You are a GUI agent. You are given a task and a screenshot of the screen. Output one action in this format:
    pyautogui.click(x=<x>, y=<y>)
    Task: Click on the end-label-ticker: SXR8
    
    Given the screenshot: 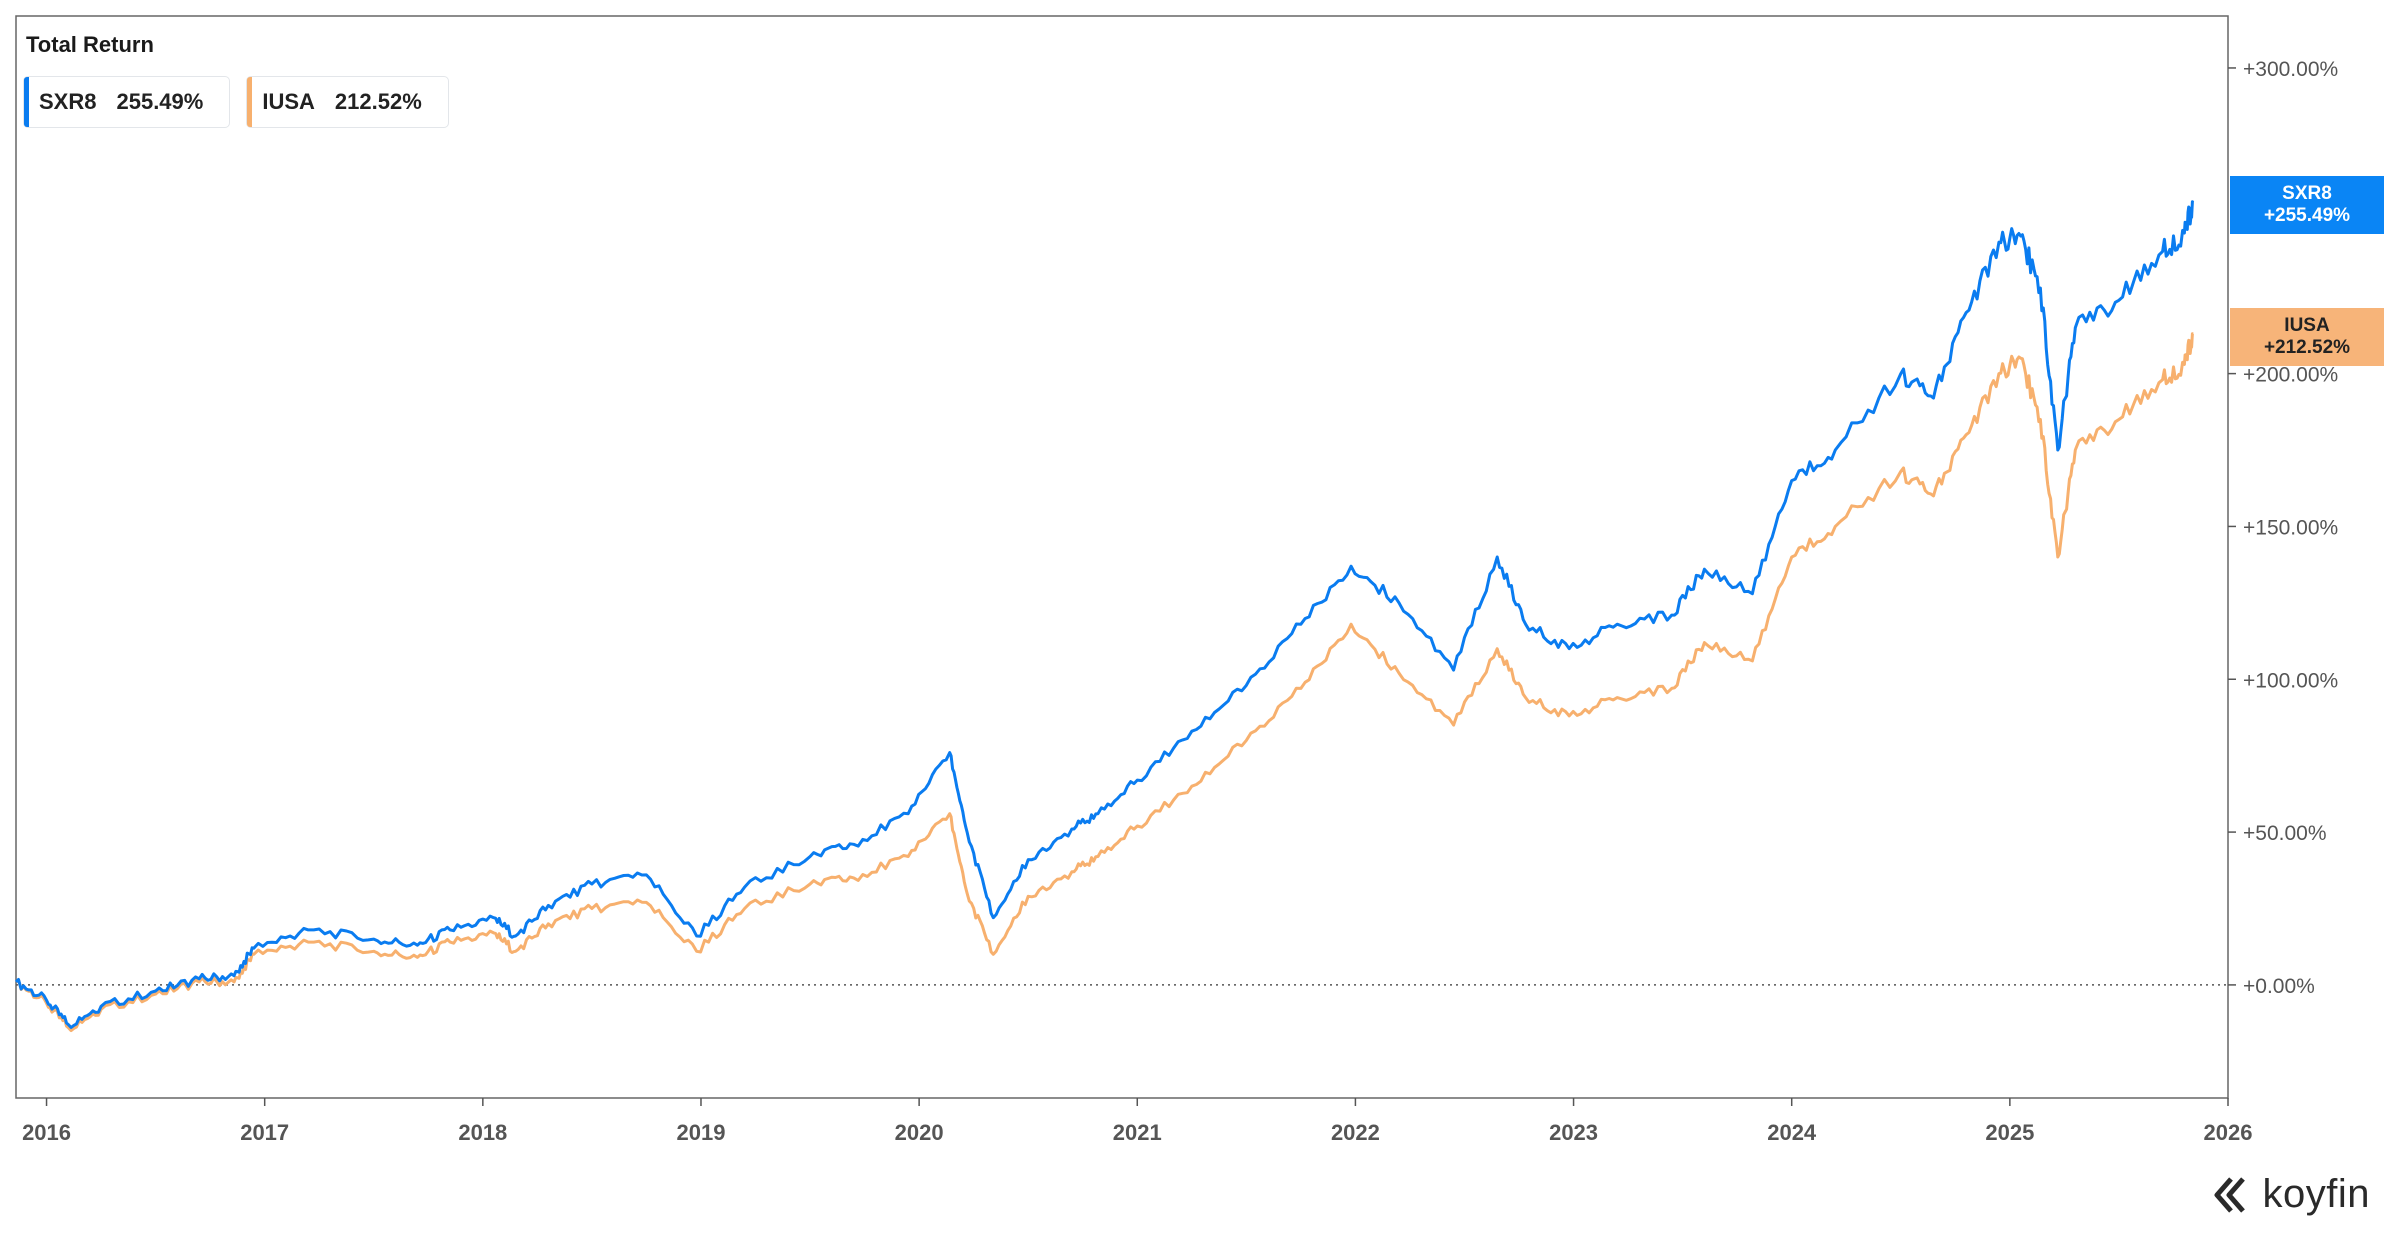 What is the action you would take?
    pyautogui.click(x=2307, y=193)
    